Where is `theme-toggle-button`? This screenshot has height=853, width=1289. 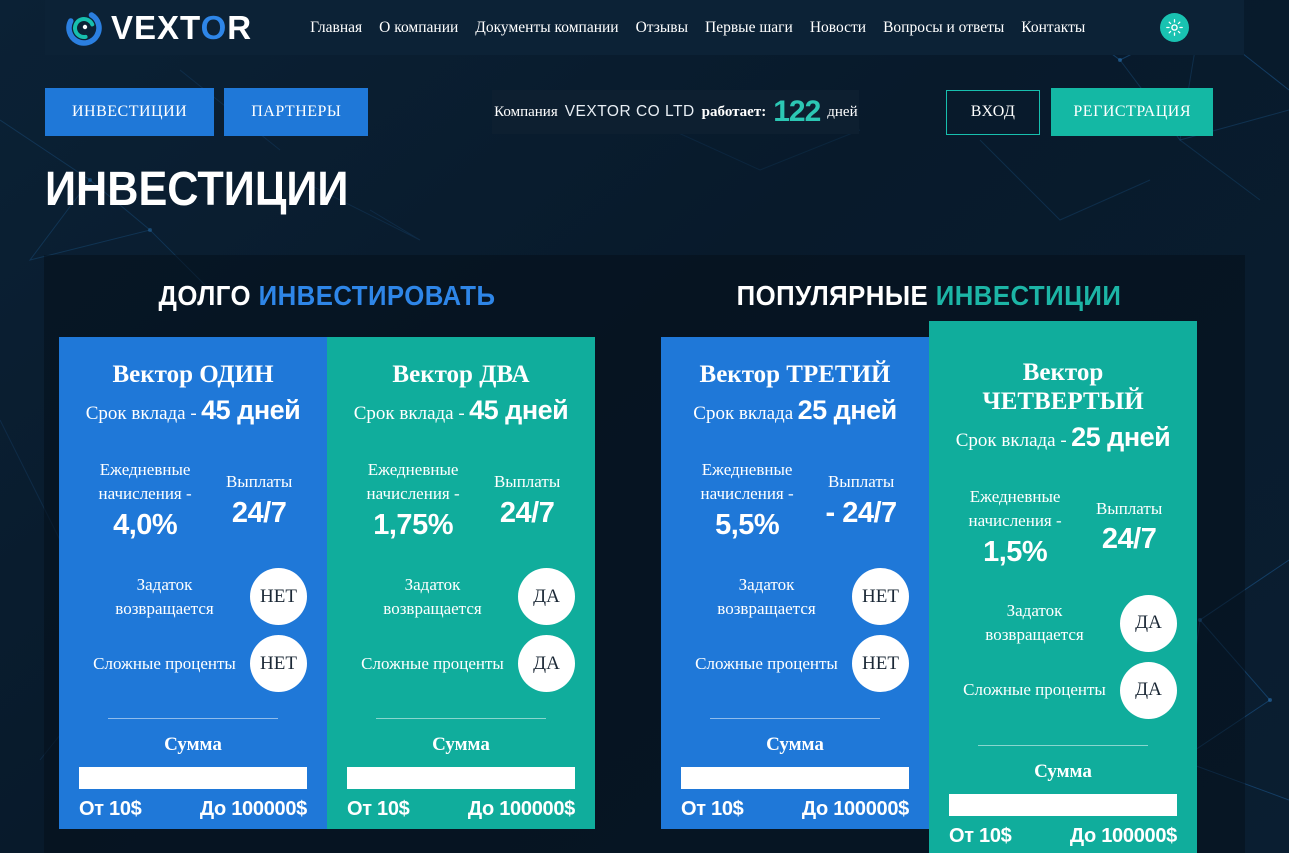 theme-toggle-button is located at coordinates (1174, 27).